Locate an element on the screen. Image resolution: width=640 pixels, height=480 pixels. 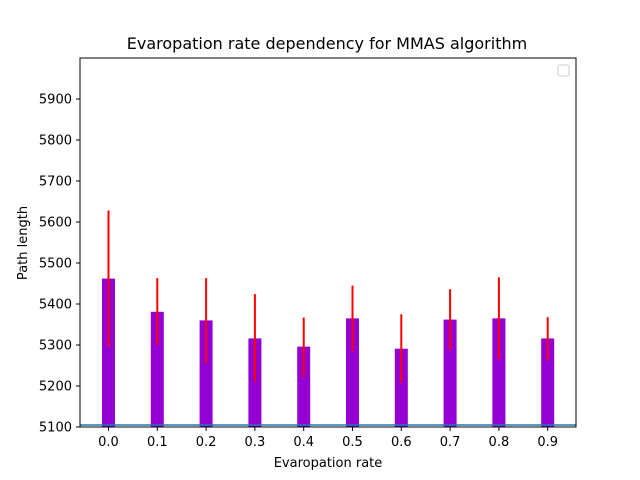
y-axis-ticks: 5100 5200 5300 5400 5500 5600 5700 5800 5900 is located at coordinates (59, 264).